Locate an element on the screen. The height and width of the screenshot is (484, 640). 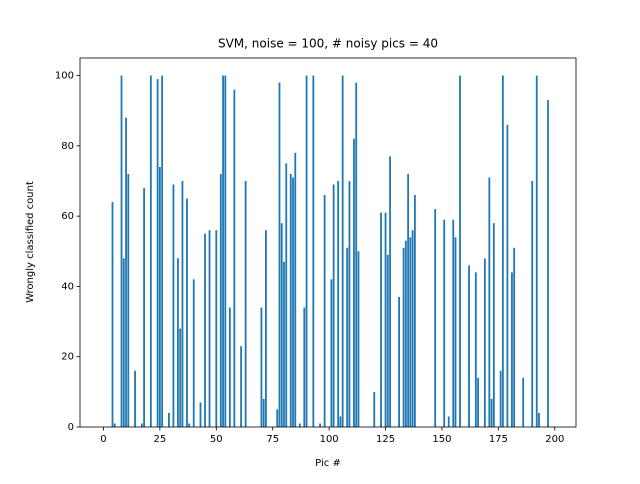
x-tick-label: 175 is located at coordinates (498, 439).